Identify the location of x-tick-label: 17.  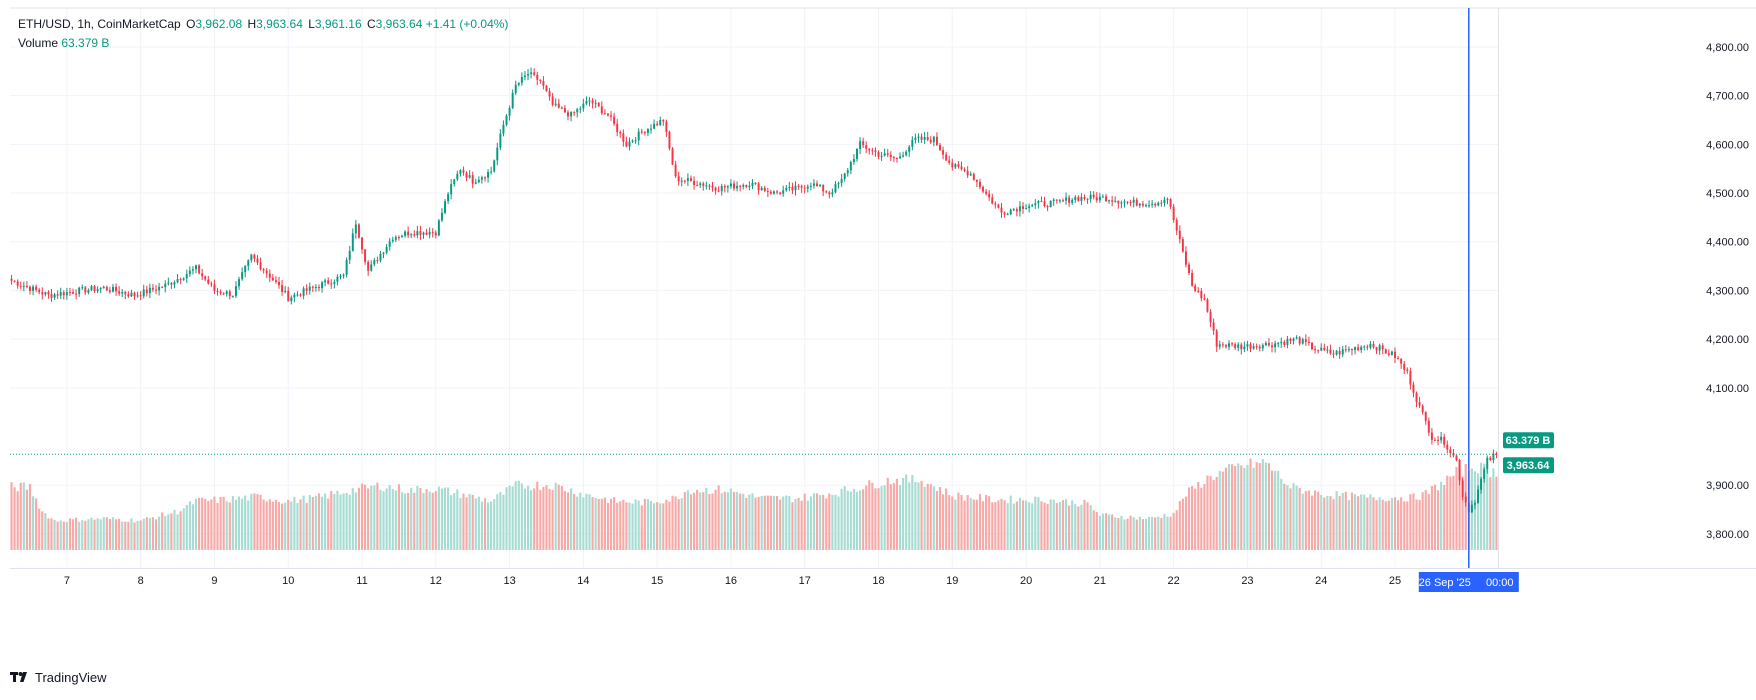
(805, 581).